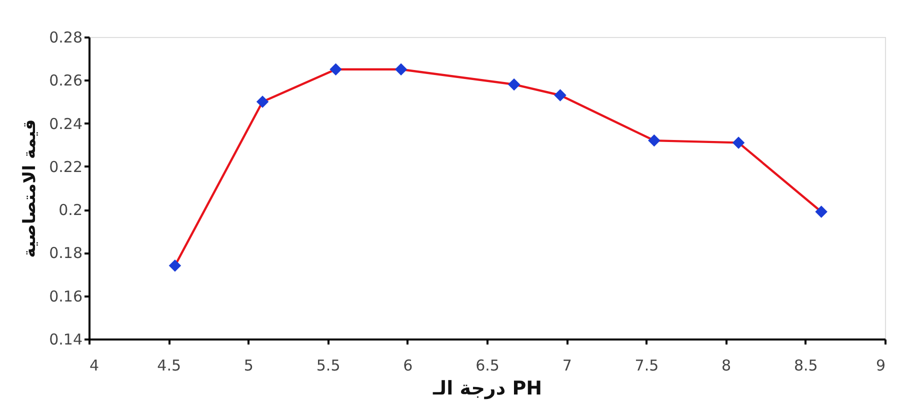 The image size is (911, 408). What do you see at coordinates (169, 365) in the screenshot?
I see `x-tick-label: 4.5` at bounding box center [169, 365].